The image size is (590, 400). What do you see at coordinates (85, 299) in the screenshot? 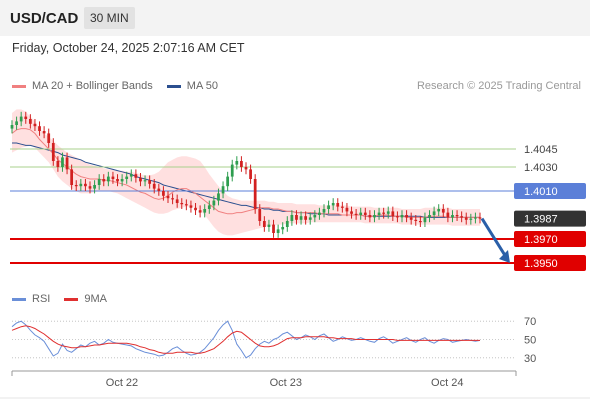
I see `legend-9ma: 9MA` at bounding box center [85, 299].